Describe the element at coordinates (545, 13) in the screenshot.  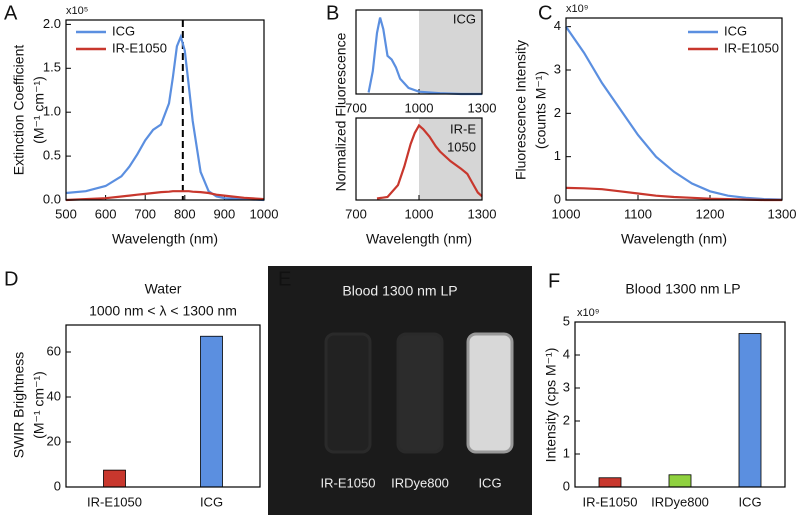
I see `panel-letter: C` at that location.